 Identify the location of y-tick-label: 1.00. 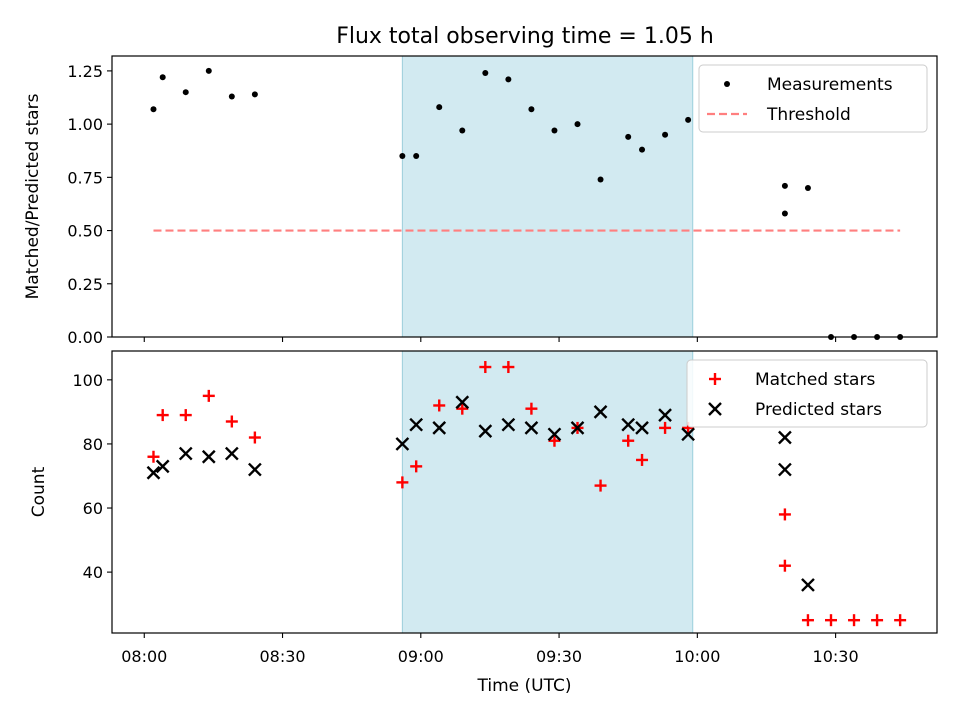
(85, 124).